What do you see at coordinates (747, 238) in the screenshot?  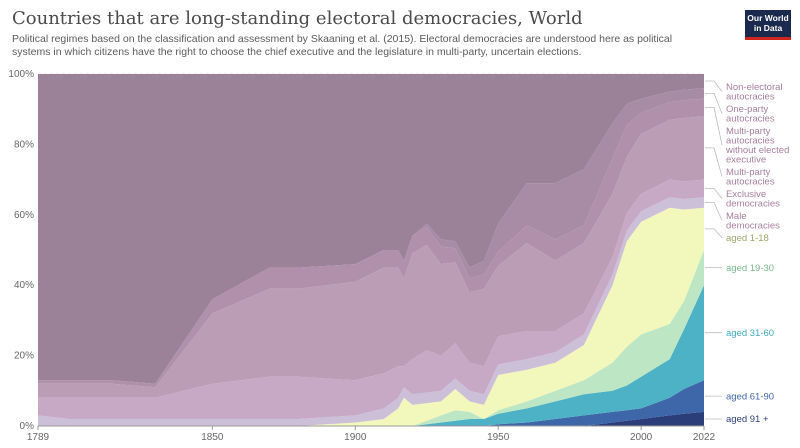 I see `legend-label-aged-1-18: aged 1-18` at bounding box center [747, 238].